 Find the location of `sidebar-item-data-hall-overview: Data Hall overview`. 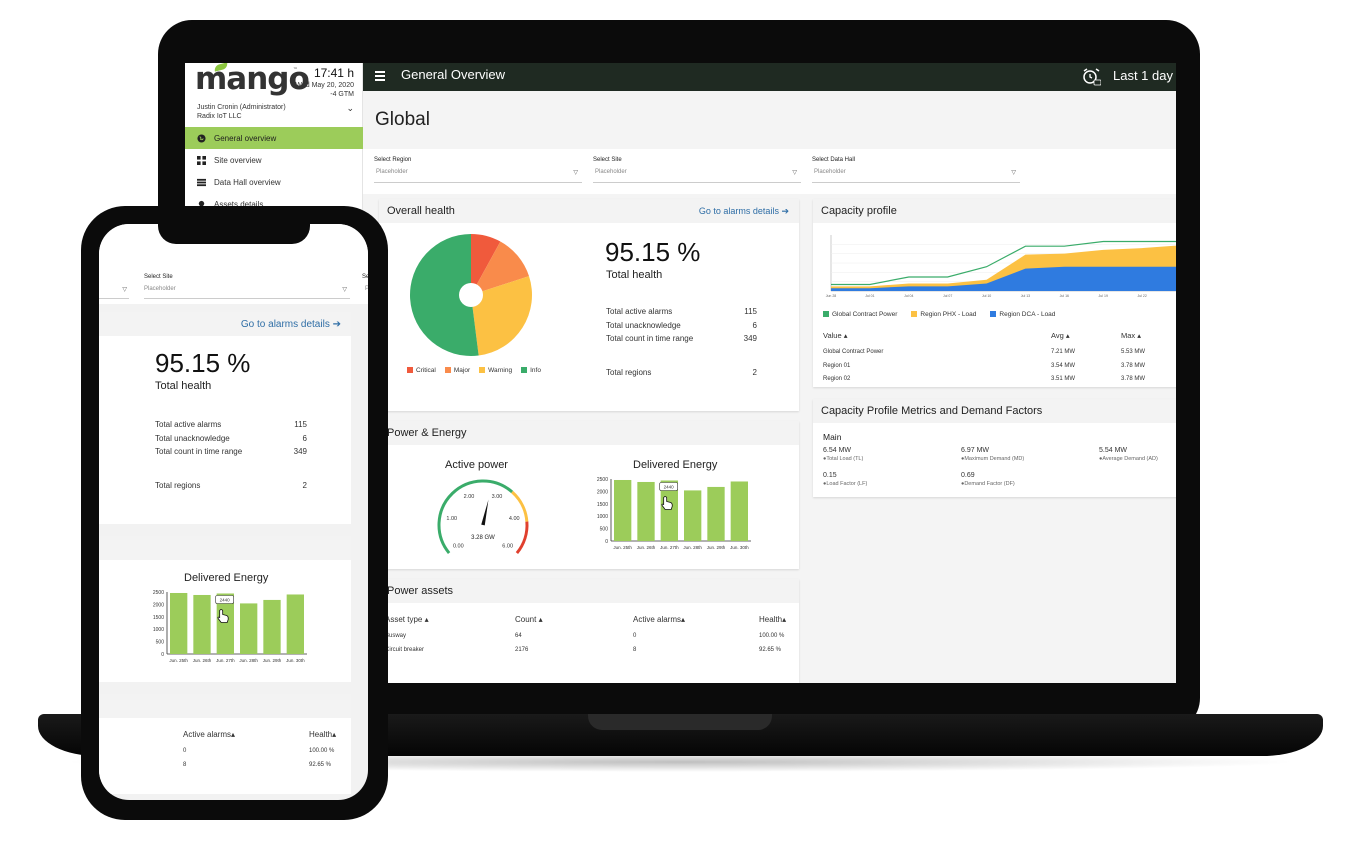

sidebar-item-data-hall-overview: Data Hall overview is located at coordinates (274, 182).